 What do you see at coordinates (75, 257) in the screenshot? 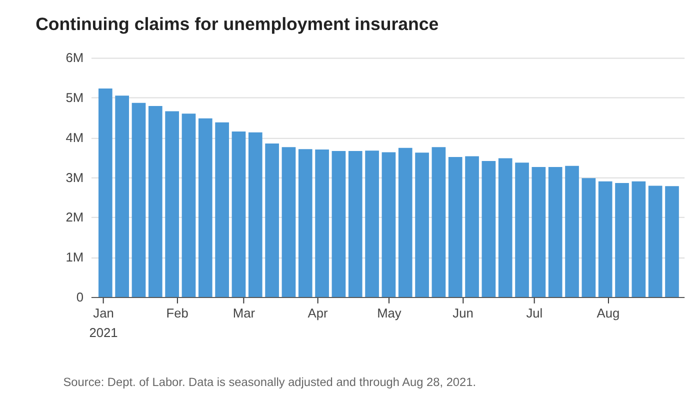
I see `y-tick-label: 1M` at bounding box center [75, 257].